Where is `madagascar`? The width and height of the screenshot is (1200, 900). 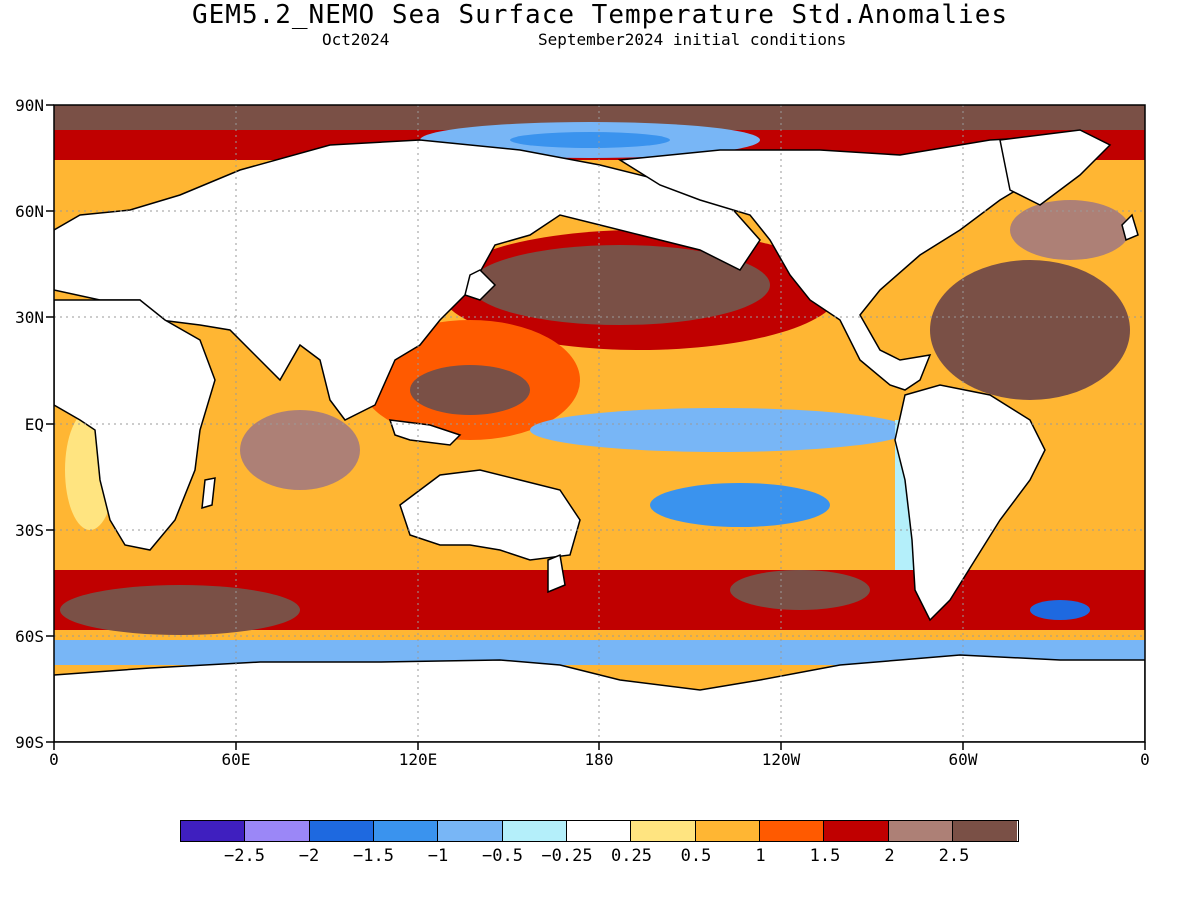
madagascar is located at coordinates (208, 493).